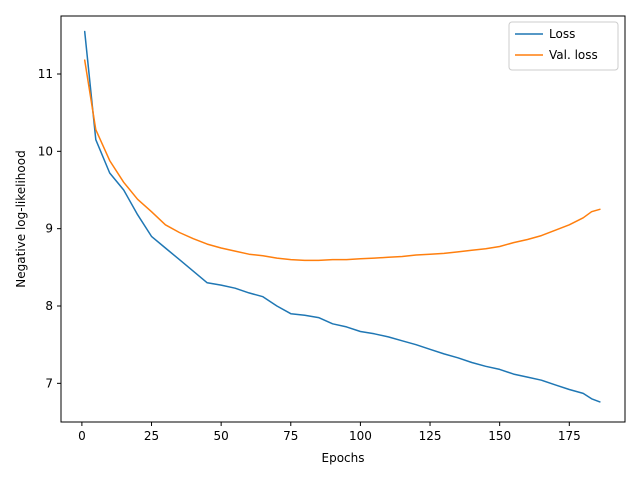  I want to click on y-tick-label: 7, so click(49, 383).